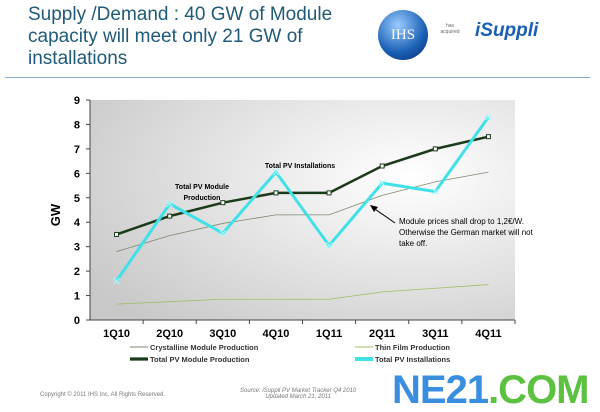  What do you see at coordinates (77, 223) in the screenshot?
I see `y-tick-label: 4` at bounding box center [77, 223].